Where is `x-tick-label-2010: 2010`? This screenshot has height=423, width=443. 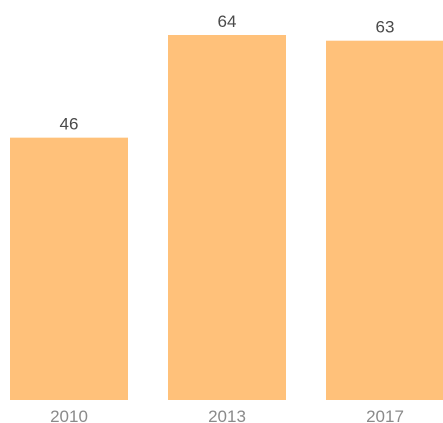 x-tick-label-2010: 2010 is located at coordinates (69, 415).